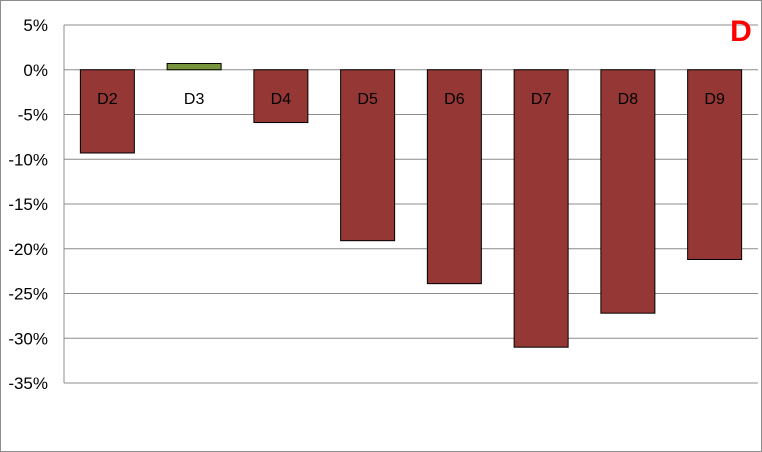 This screenshot has width=762, height=452. Describe the element at coordinates (714, 99) in the screenshot. I see `category-label-d9: D9` at that location.